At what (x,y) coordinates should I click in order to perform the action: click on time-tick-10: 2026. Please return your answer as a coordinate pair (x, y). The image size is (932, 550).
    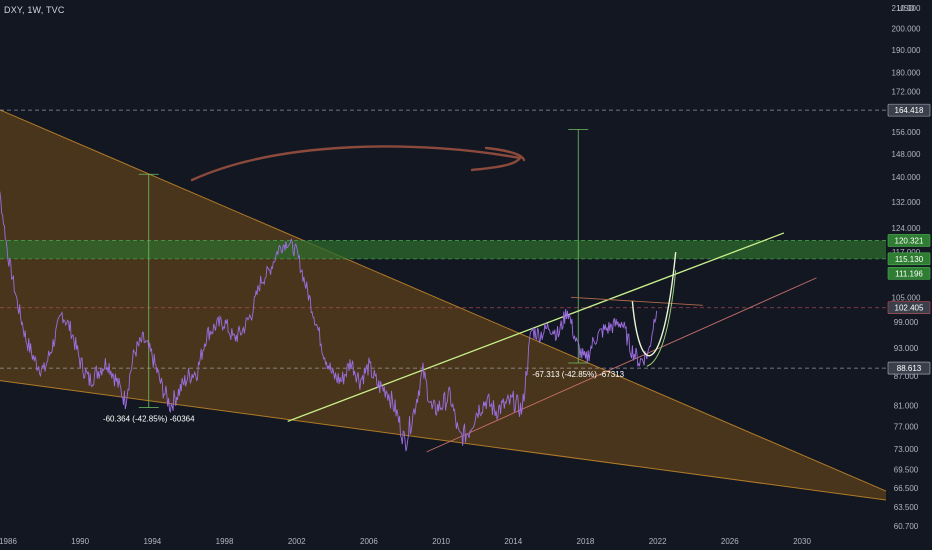
    Looking at the image, I should click on (730, 541).